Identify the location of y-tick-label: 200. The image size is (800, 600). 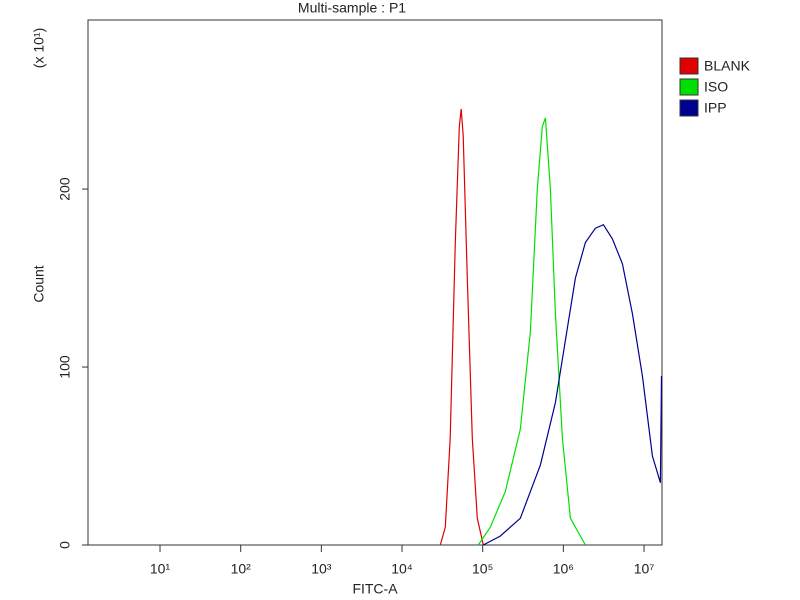
(65, 189).